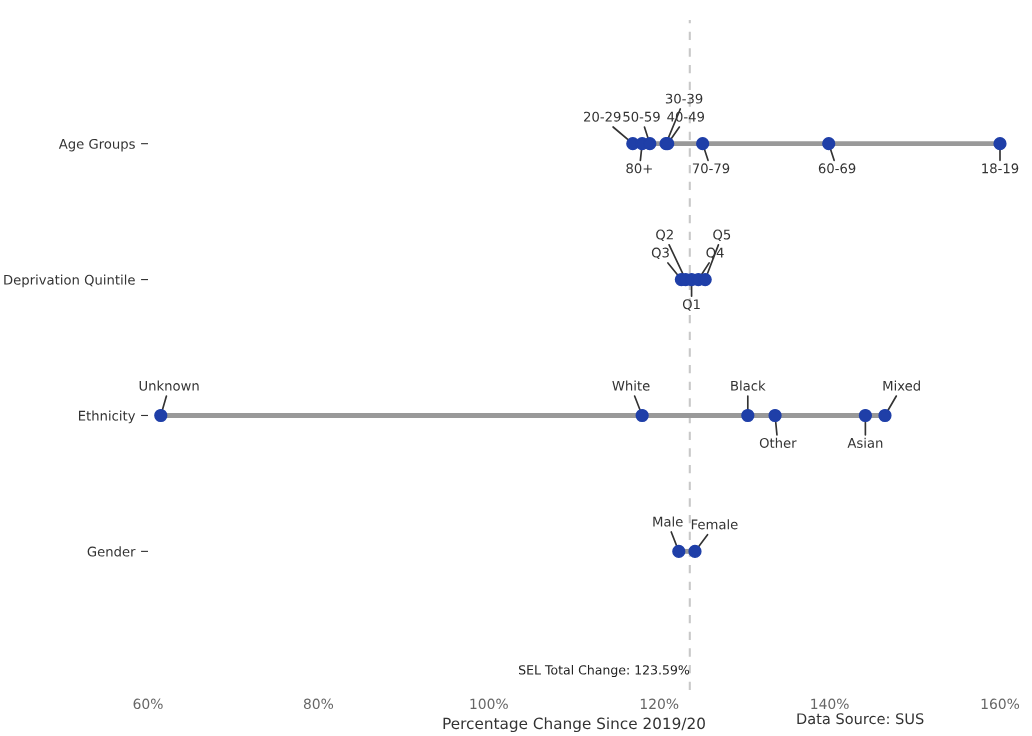 Image resolution: width=1032 pixels, height=736 pixels. What do you see at coordinates (684, 98) in the screenshot?
I see `text: 30-39` at bounding box center [684, 98].